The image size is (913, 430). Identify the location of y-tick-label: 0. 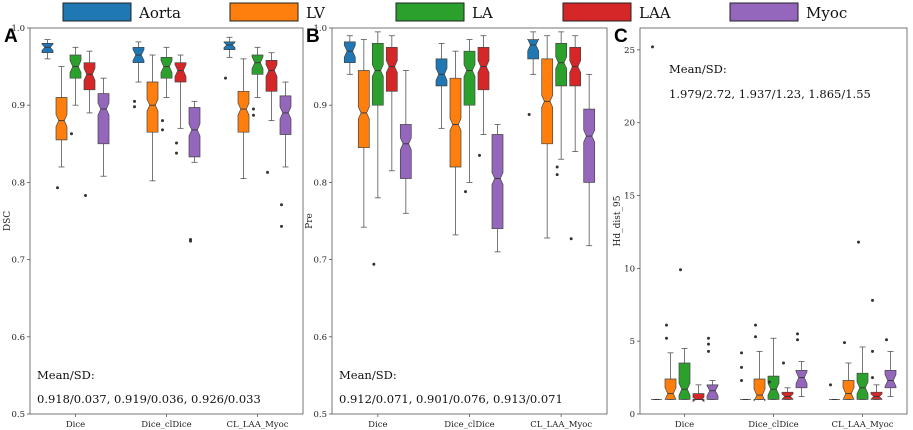
(632, 415).